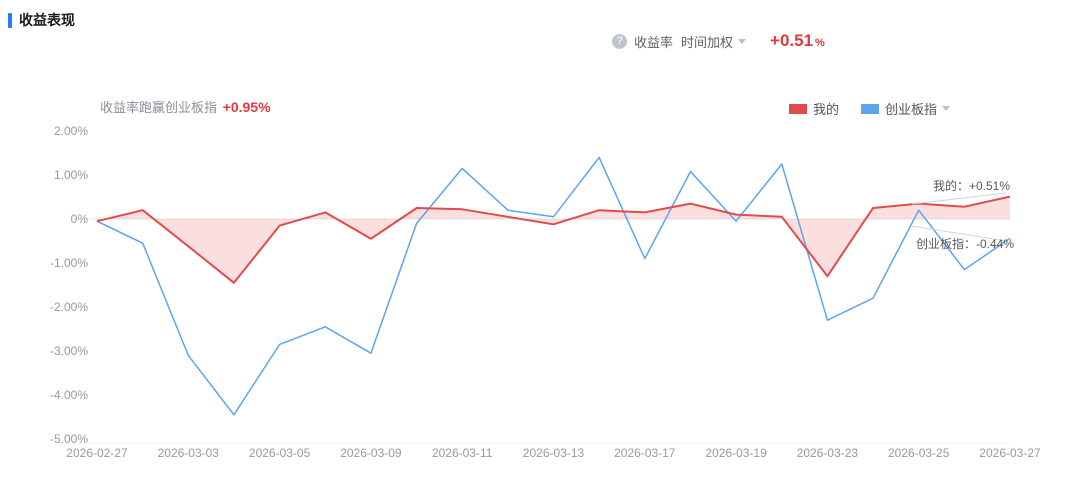  Describe the element at coordinates (280, 453) in the screenshot. I see `svg-text: 2026-03-05` at that location.